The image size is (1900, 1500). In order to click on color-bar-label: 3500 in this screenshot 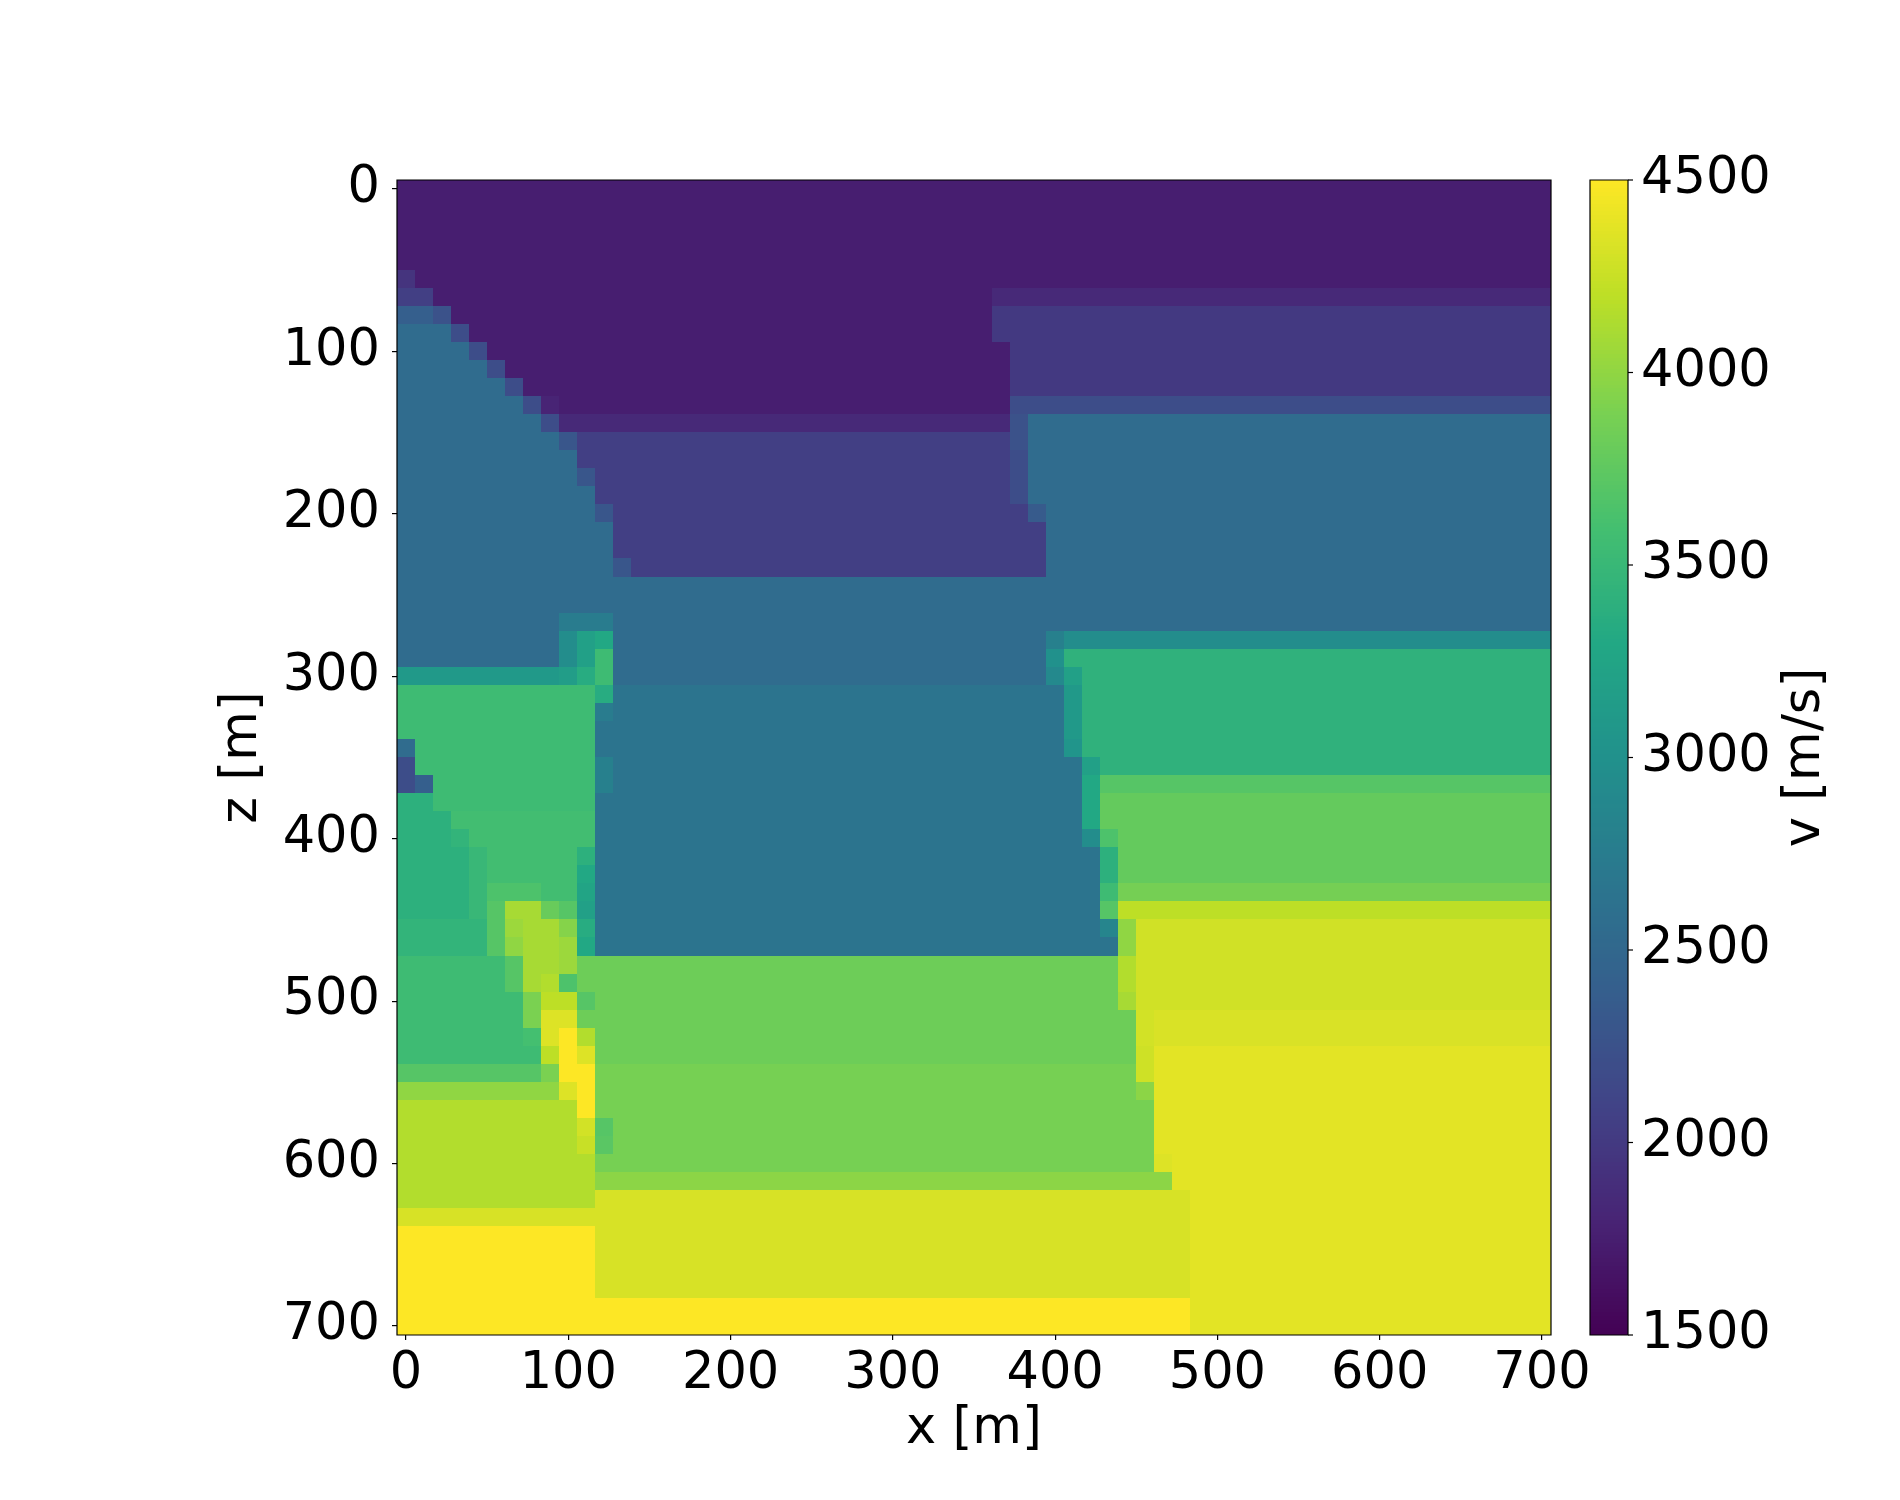, I will do `click(1706, 561)`.